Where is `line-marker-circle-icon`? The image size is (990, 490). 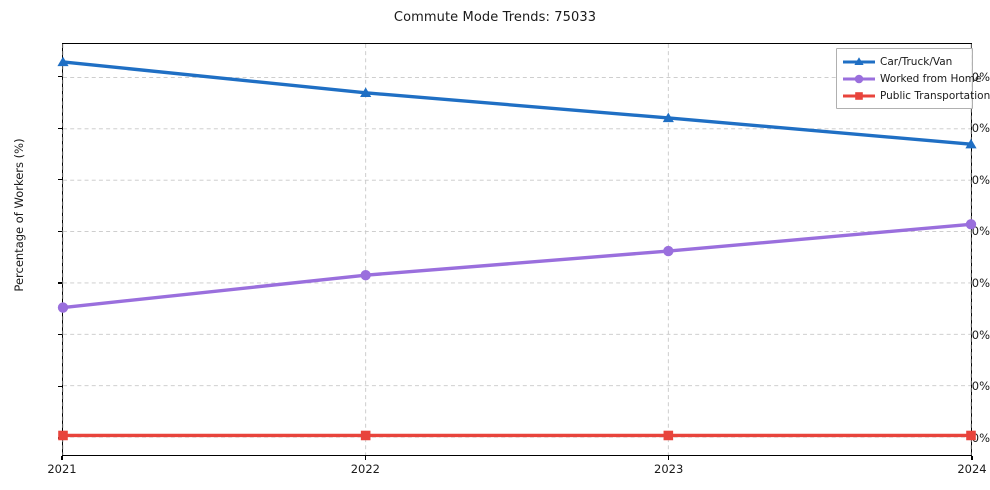 line-marker-circle-icon is located at coordinates (859, 79).